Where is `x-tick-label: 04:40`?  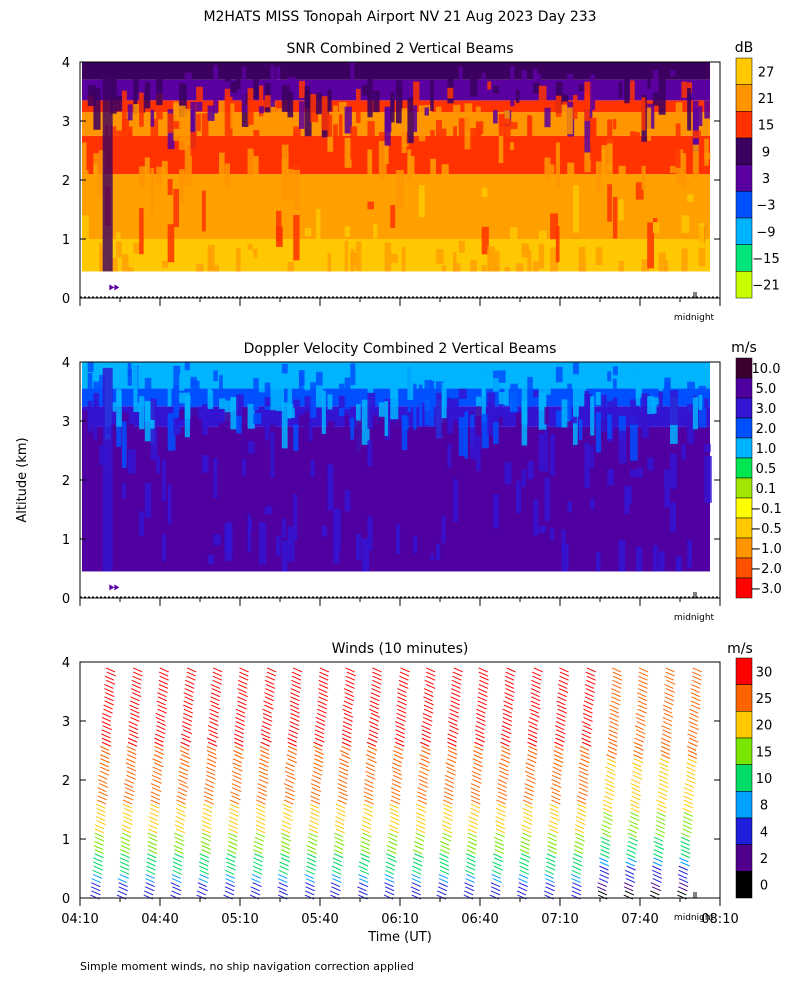 x-tick-label: 04:40 is located at coordinates (159, 919).